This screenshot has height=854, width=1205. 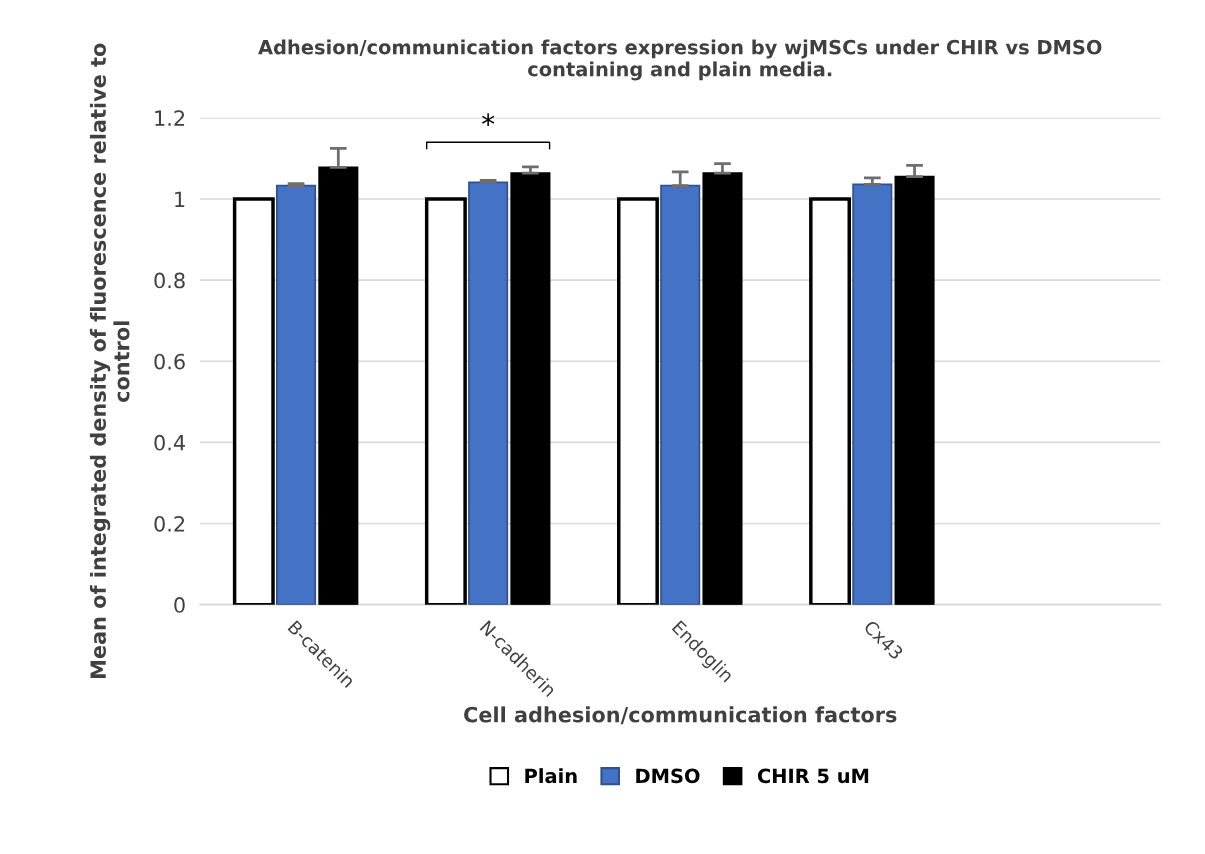 What do you see at coordinates (813, 776) in the screenshot?
I see `legend-label: CHIR 5 uM` at bounding box center [813, 776].